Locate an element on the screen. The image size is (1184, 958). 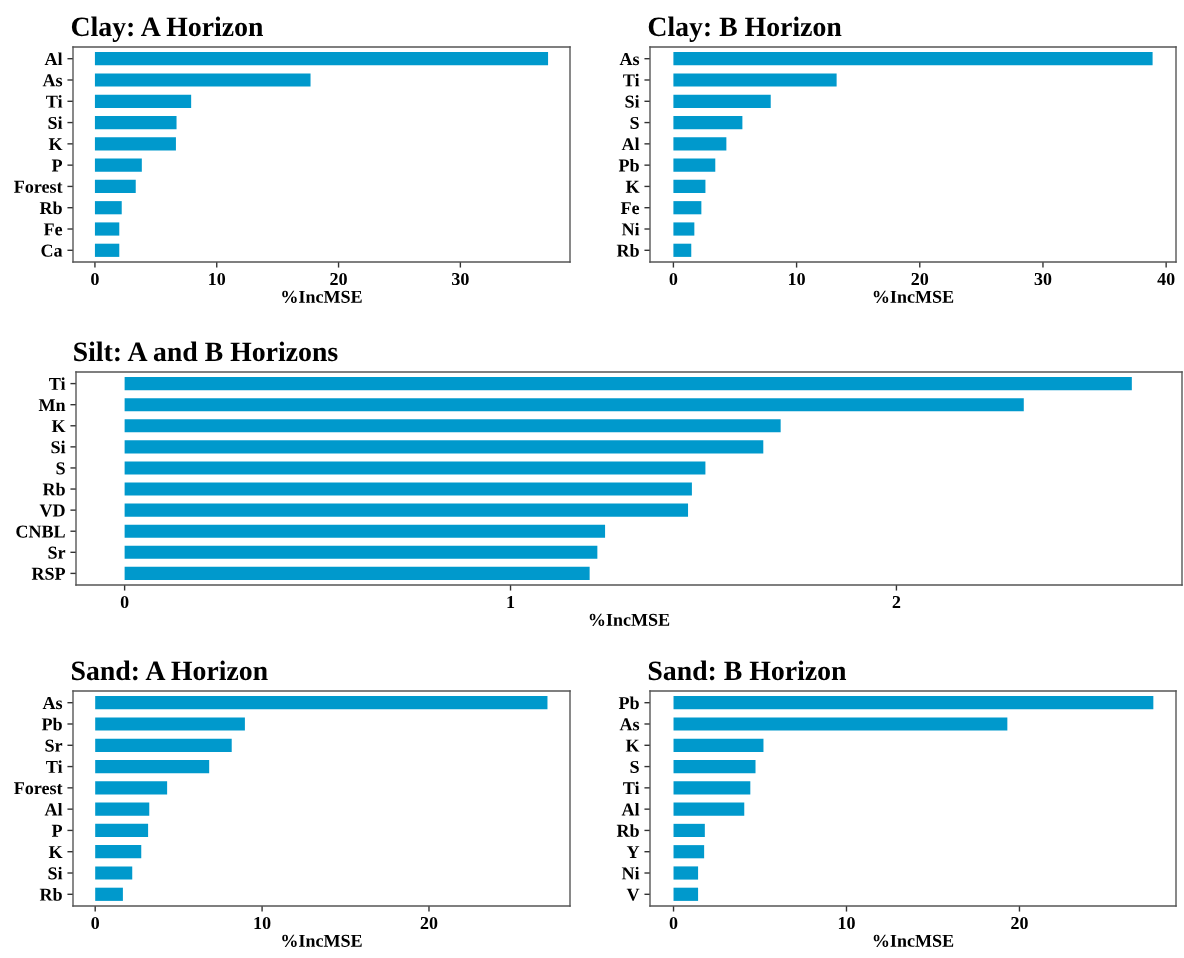
chart-title: Sand: B Horizon is located at coordinates (747, 670).